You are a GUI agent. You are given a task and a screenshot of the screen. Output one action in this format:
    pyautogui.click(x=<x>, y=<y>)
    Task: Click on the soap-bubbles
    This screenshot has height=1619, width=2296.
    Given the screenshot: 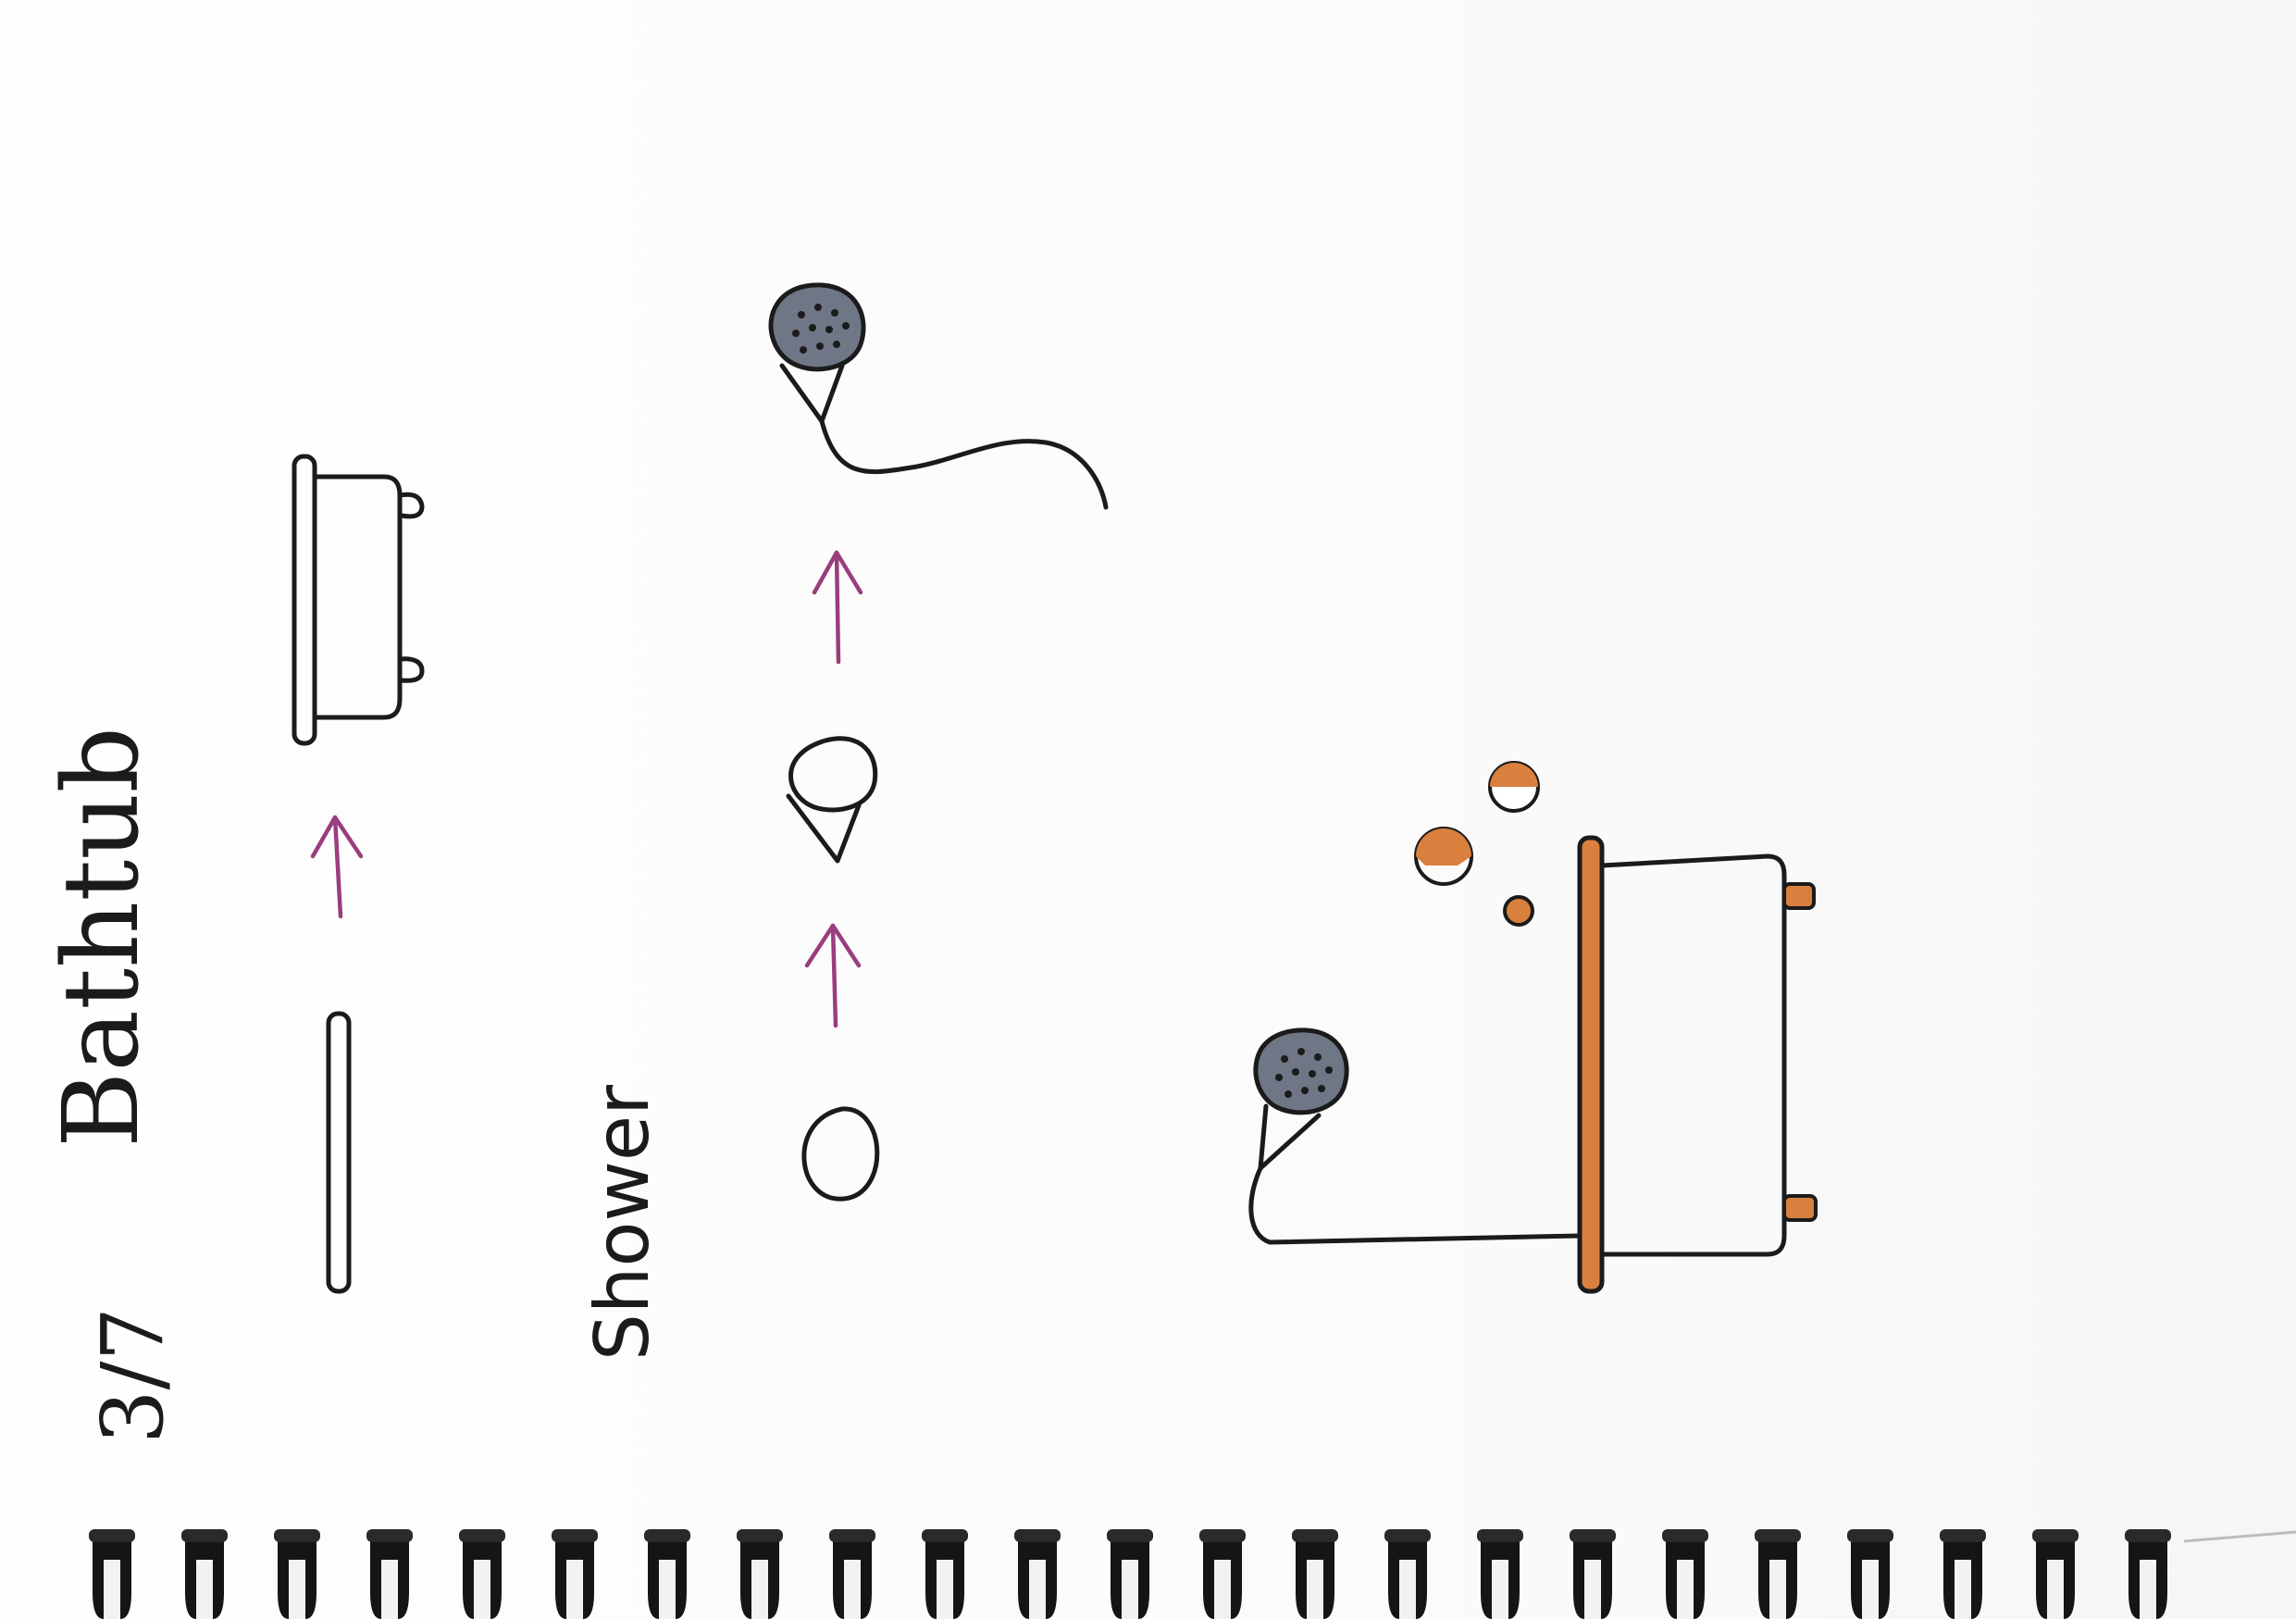 What is the action you would take?
    pyautogui.click(x=1477, y=844)
    